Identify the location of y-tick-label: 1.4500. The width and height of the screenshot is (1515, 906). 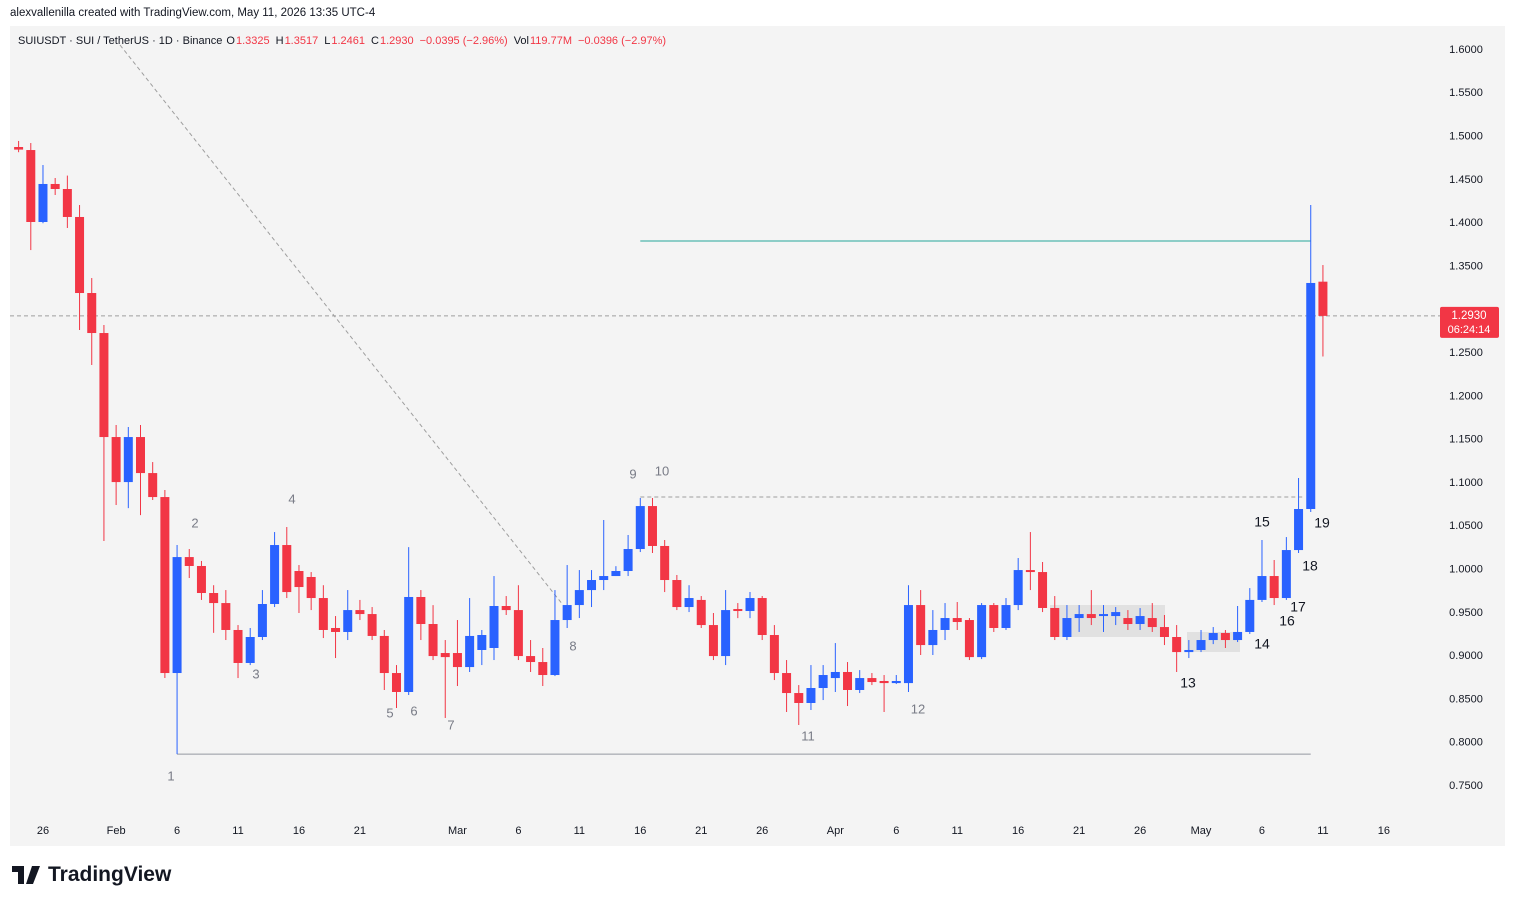
(1466, 180).